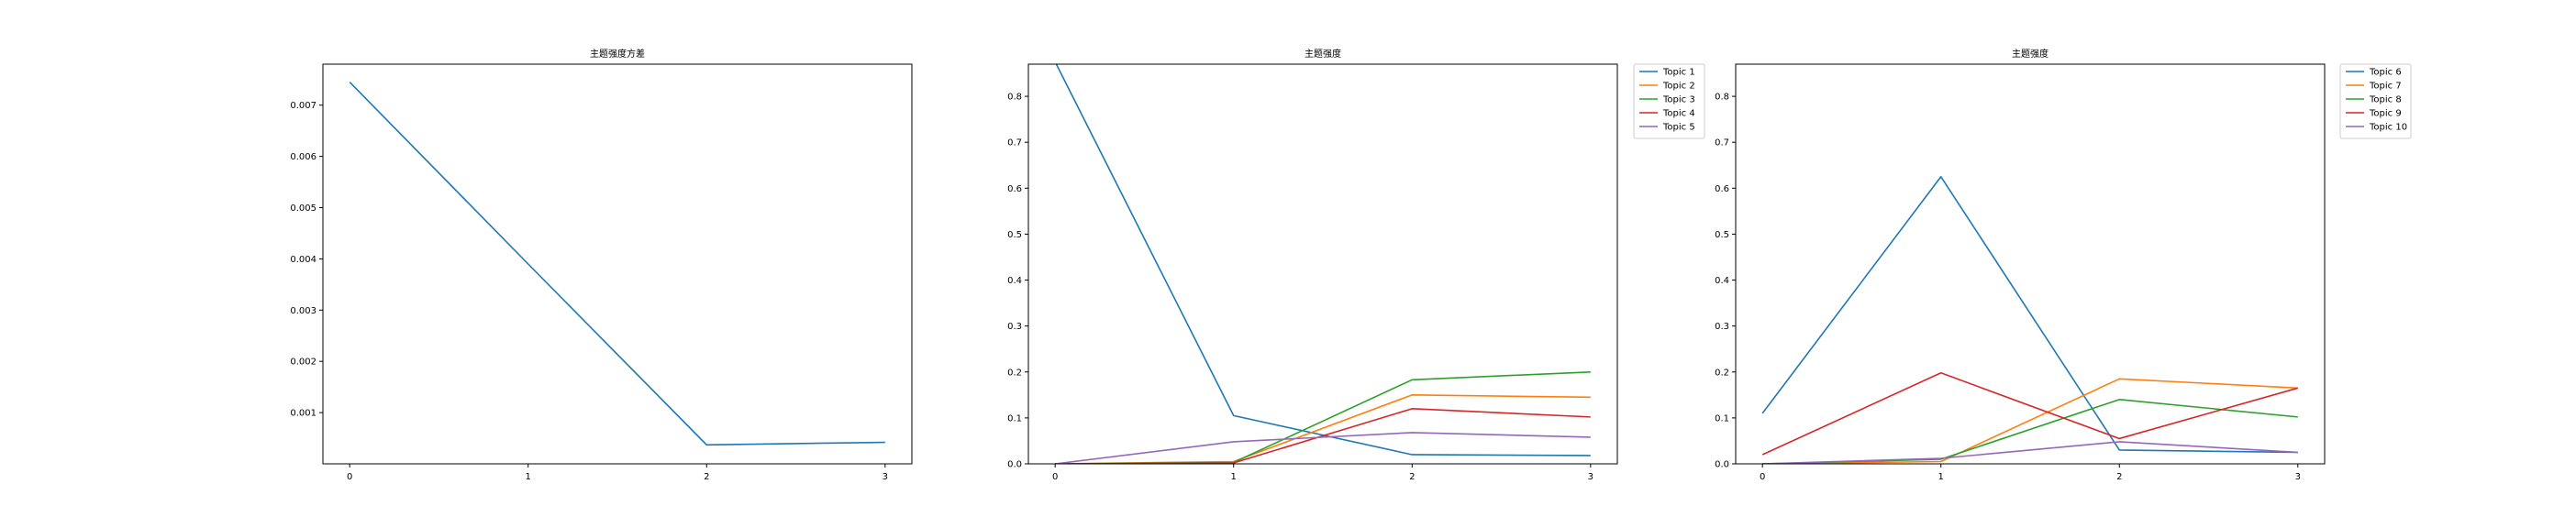 This screenshot has width=2576, height=528. I want to click on chart-legend: Topic 6 Topic 7 Topic 8 Topic 9 Topic 10, so click(2375, 101).